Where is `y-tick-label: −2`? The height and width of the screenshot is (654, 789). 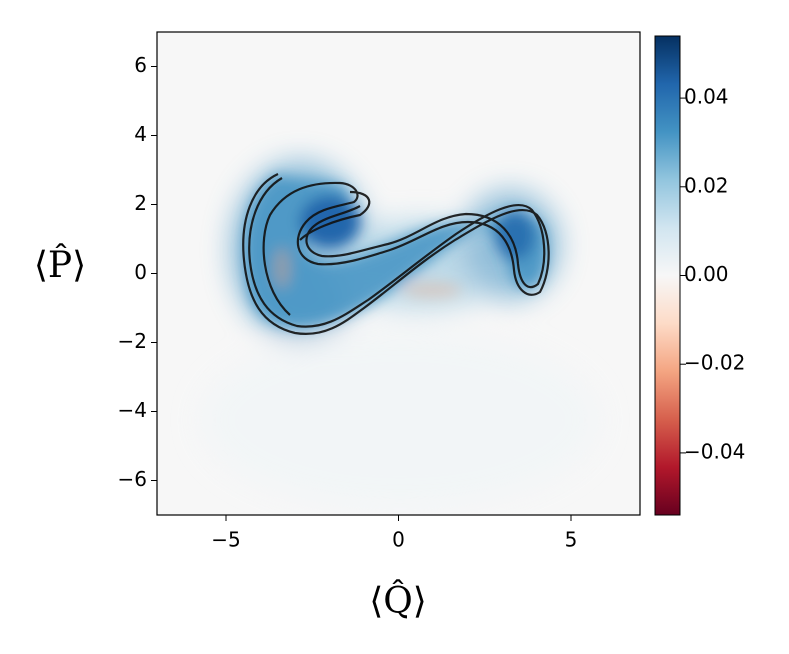
y-tick-label: −2 is located at coordinates (132, 341).